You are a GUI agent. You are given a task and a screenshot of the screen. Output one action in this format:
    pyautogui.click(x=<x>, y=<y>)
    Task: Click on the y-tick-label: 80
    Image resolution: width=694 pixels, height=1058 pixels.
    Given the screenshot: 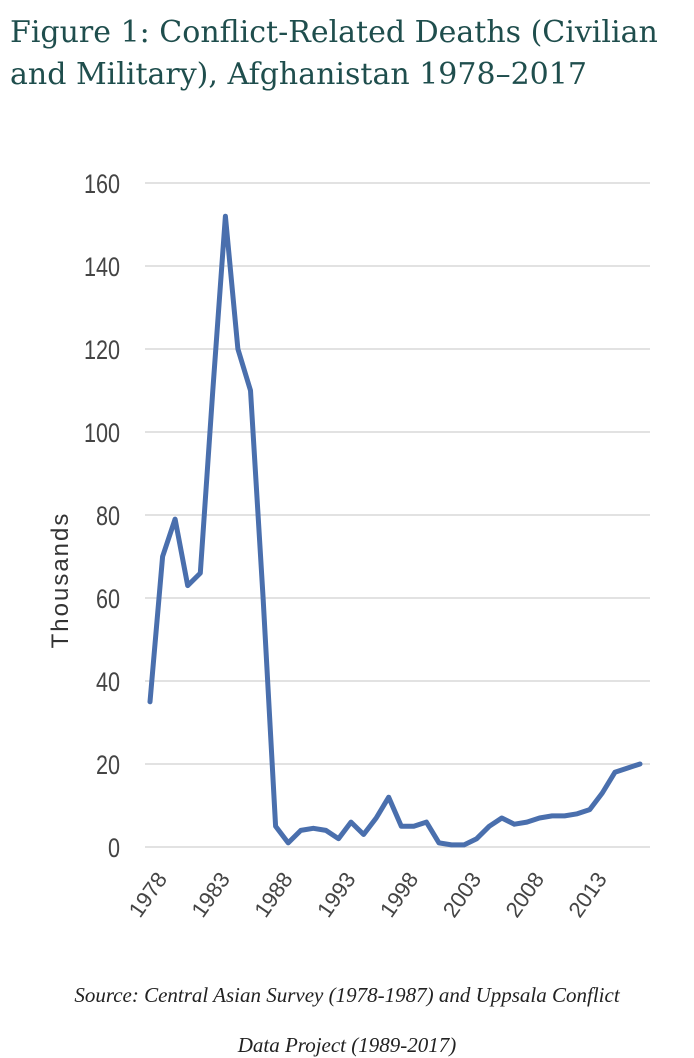 What is the action you would take?
    pyautogui.click(x=108, y=517)
    